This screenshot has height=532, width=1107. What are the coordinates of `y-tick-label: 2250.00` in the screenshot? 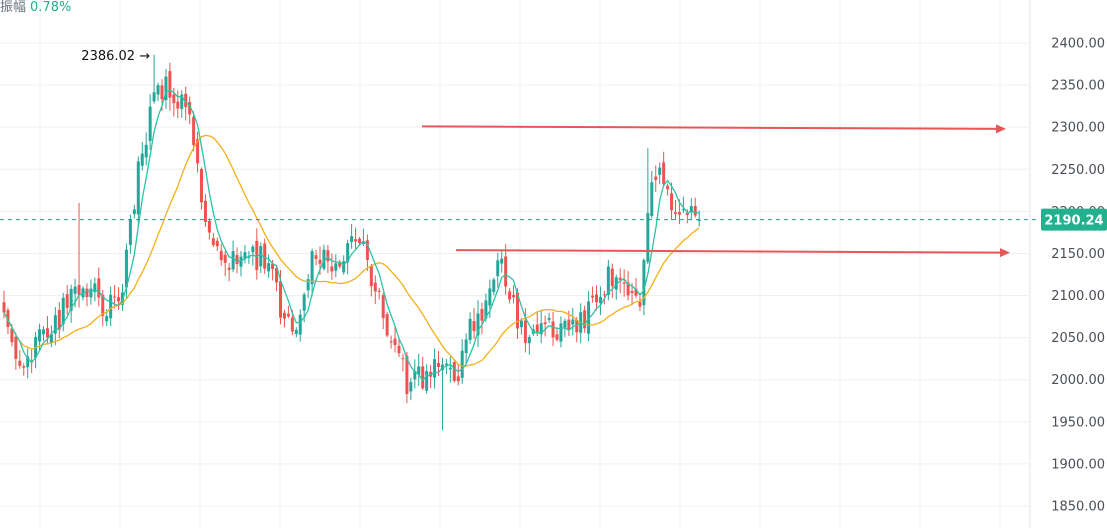 It's located at (1078, 170).